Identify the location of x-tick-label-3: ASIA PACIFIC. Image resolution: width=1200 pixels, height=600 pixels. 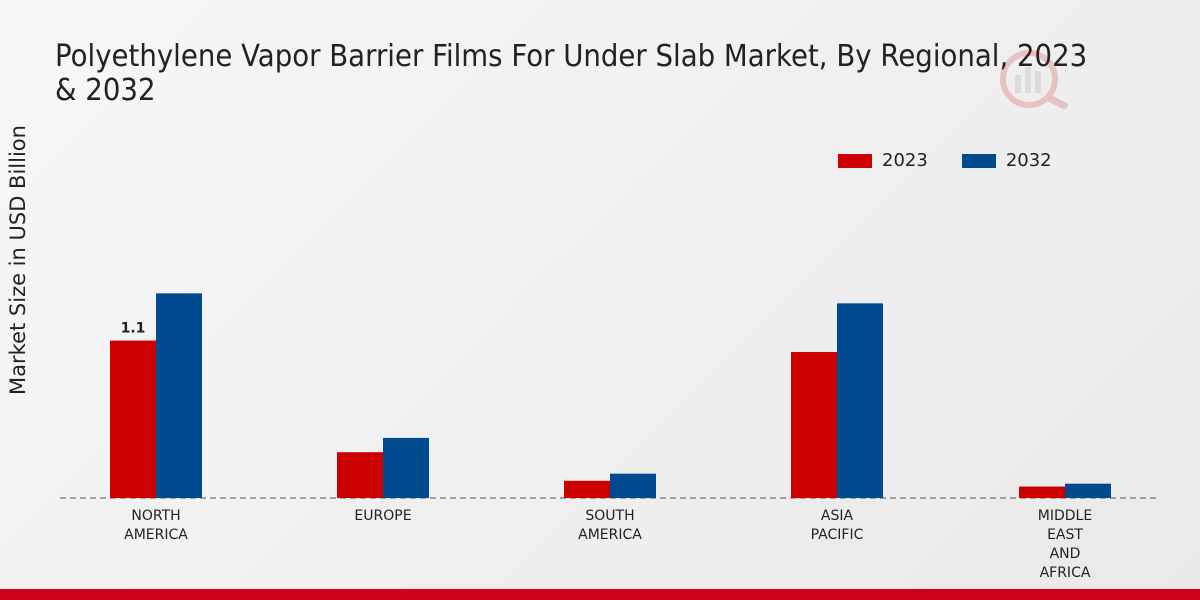
(837, 525).